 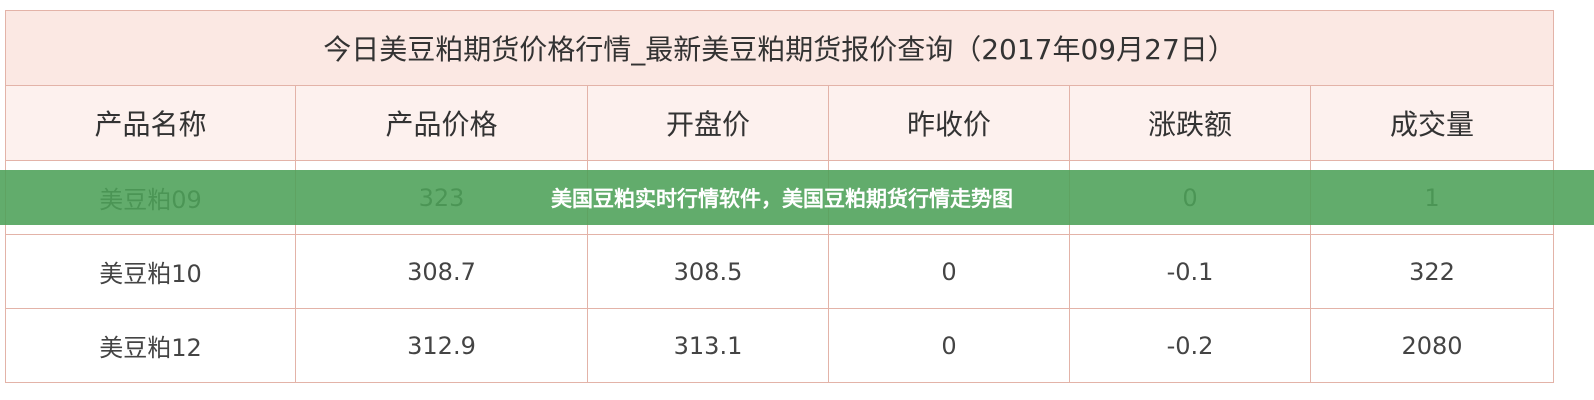 I want to click on table-cell: -0.2, so click(x=1190, y=345).